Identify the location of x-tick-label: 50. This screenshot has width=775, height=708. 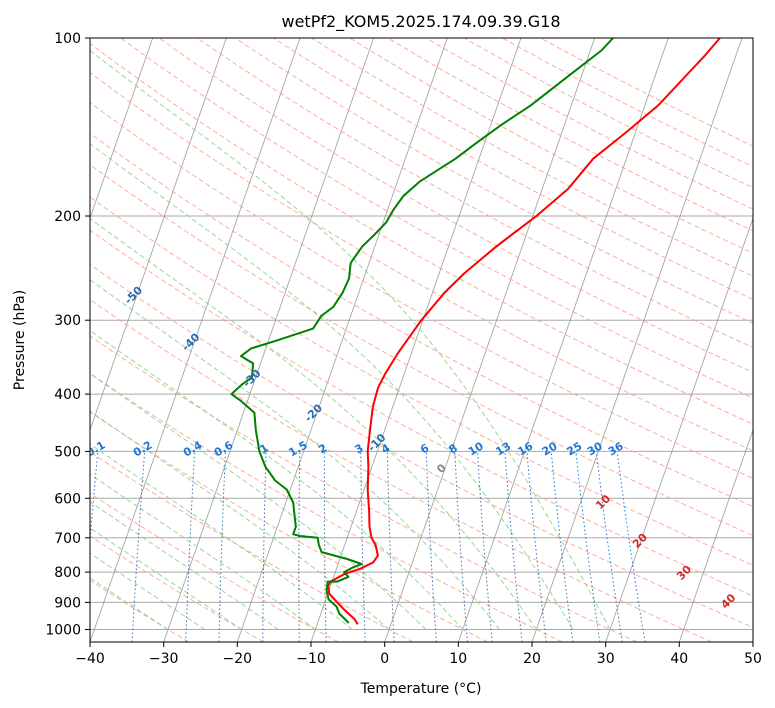
(753, 659).